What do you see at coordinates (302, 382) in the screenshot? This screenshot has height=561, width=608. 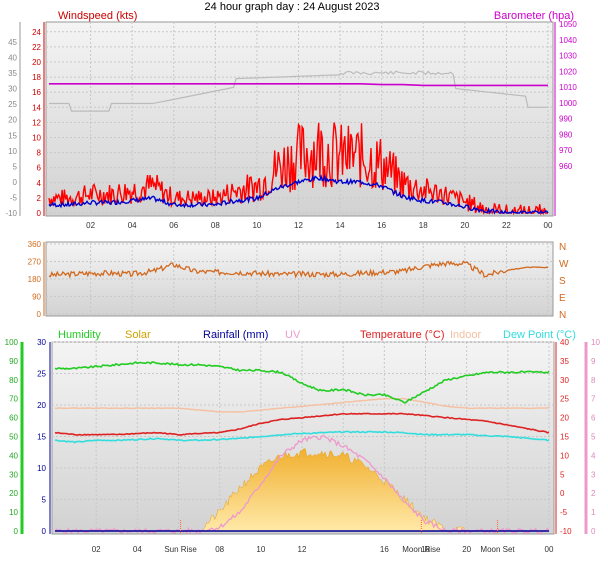 I see `humidity-line` at bounding box center [302, 382].